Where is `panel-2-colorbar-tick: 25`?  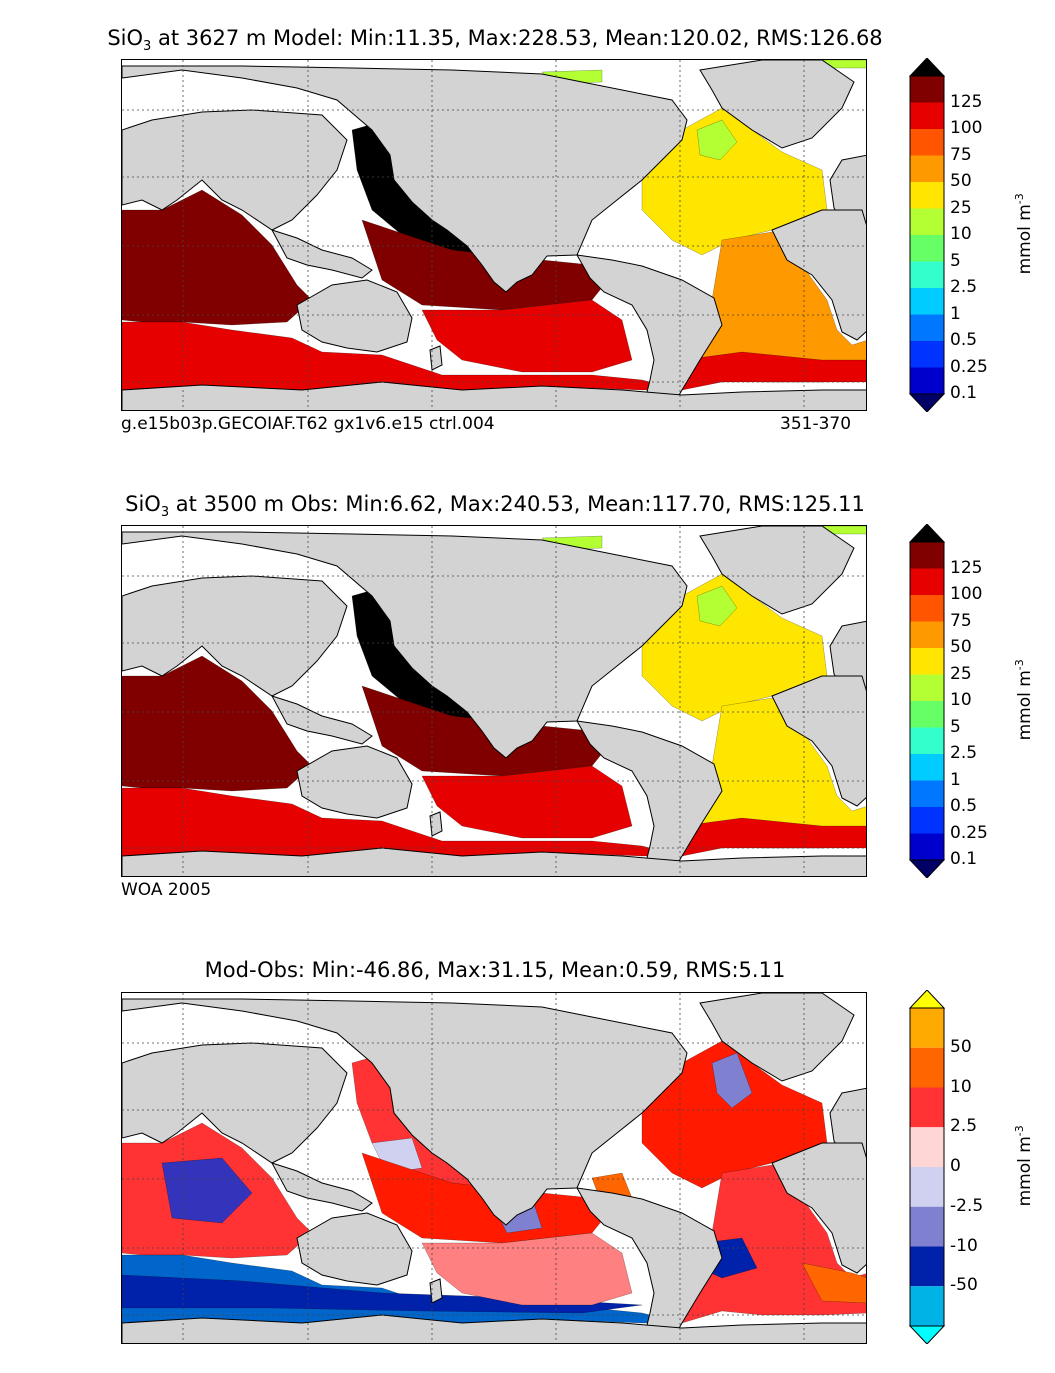 panel-2-colorbar-tick: 25 is located at coordinates (961, 673).